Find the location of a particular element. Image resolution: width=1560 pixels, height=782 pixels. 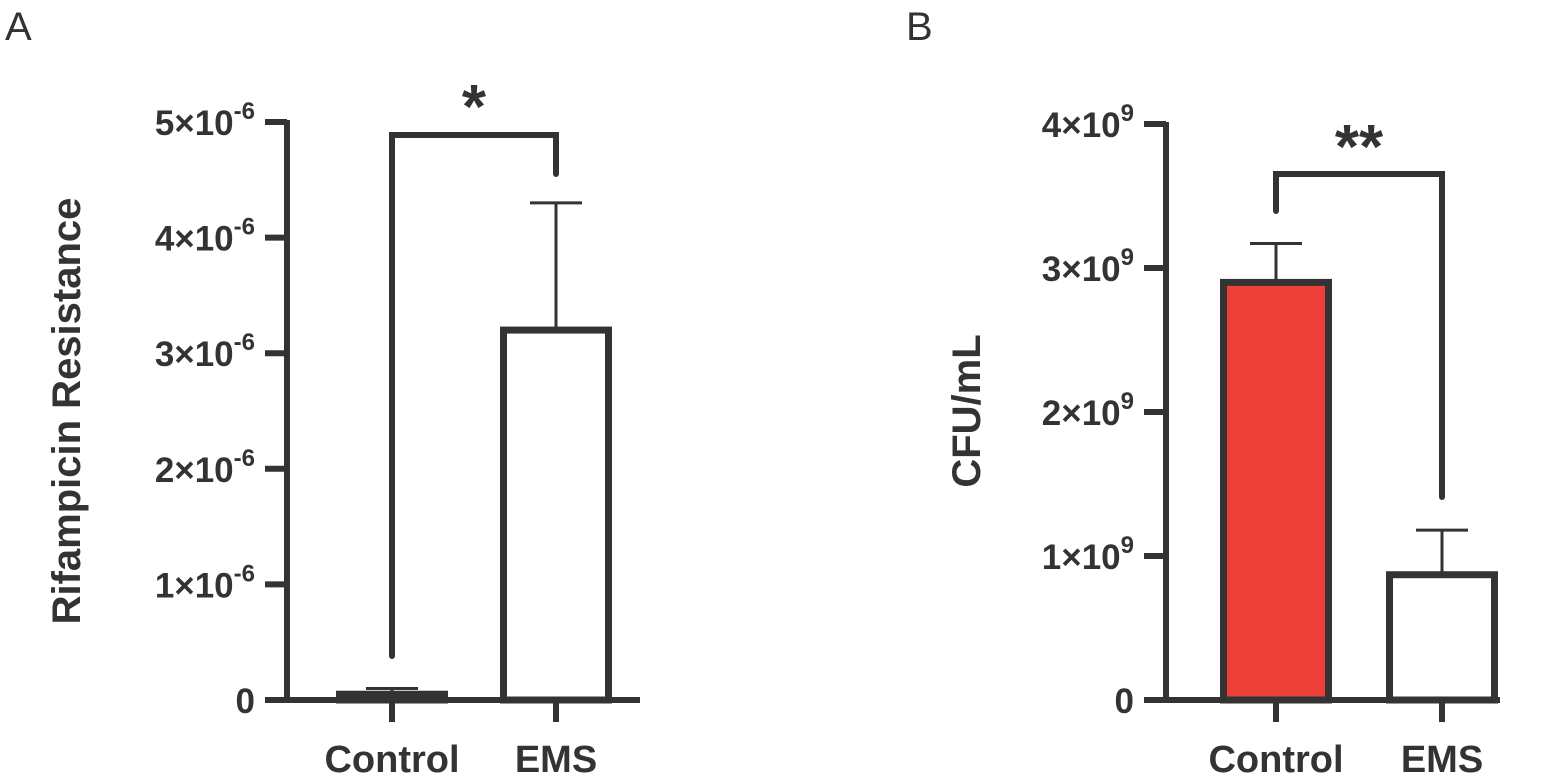

y-tick-label: 3×10⁻⁶ is located at coordinates (205, 351).